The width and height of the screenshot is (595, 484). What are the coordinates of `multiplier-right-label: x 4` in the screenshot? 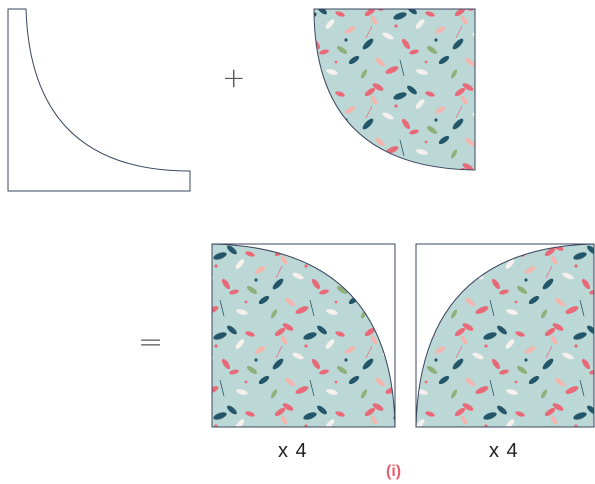 It's located at (504, 451).